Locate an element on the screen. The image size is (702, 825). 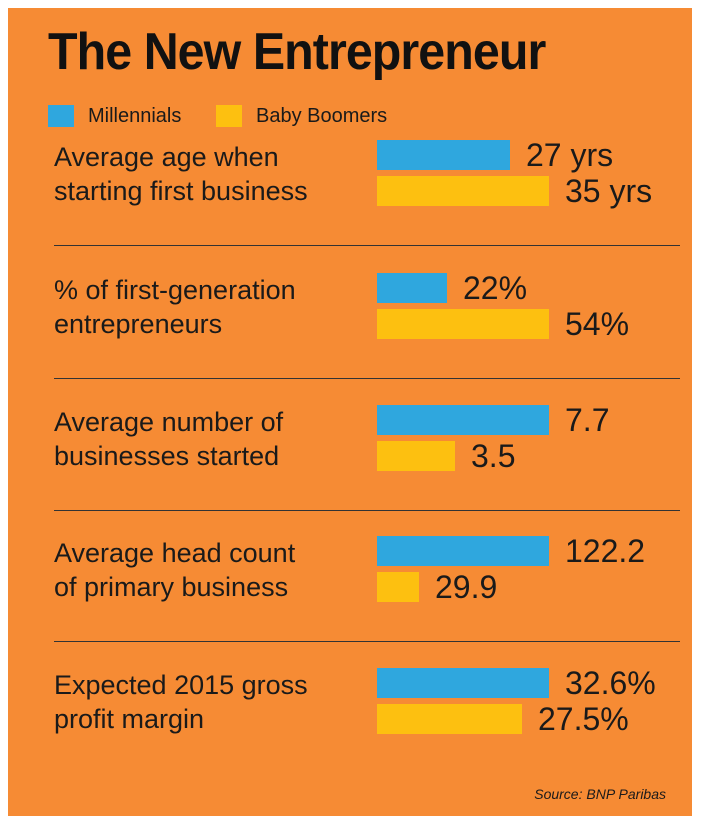
data-label: 29.9 is located at coordinates (466, 587).